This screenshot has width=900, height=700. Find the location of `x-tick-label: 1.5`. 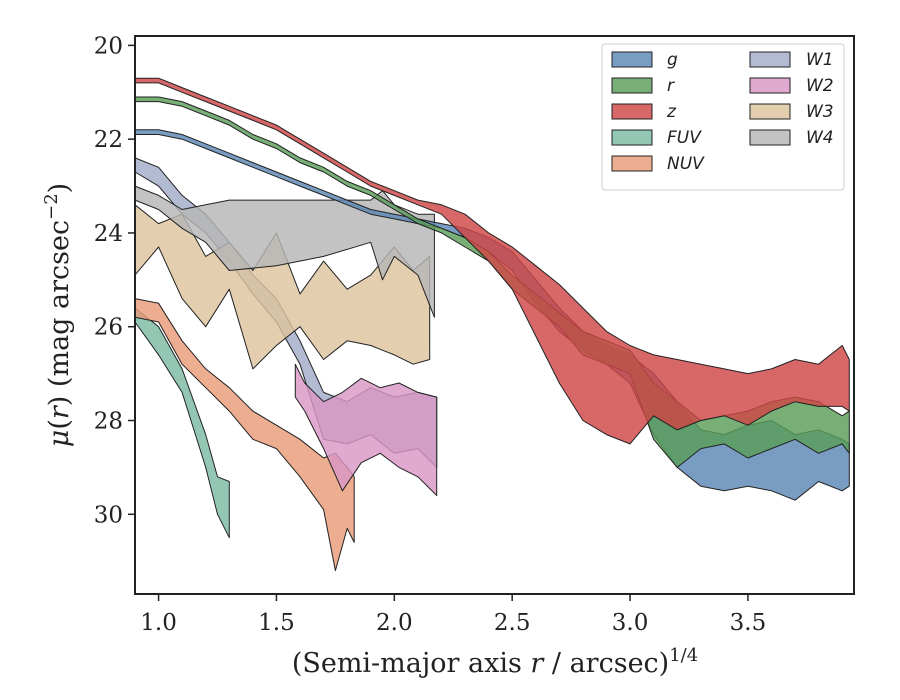

x-tick-label: 1.5 is located at coordinates (276, 623).